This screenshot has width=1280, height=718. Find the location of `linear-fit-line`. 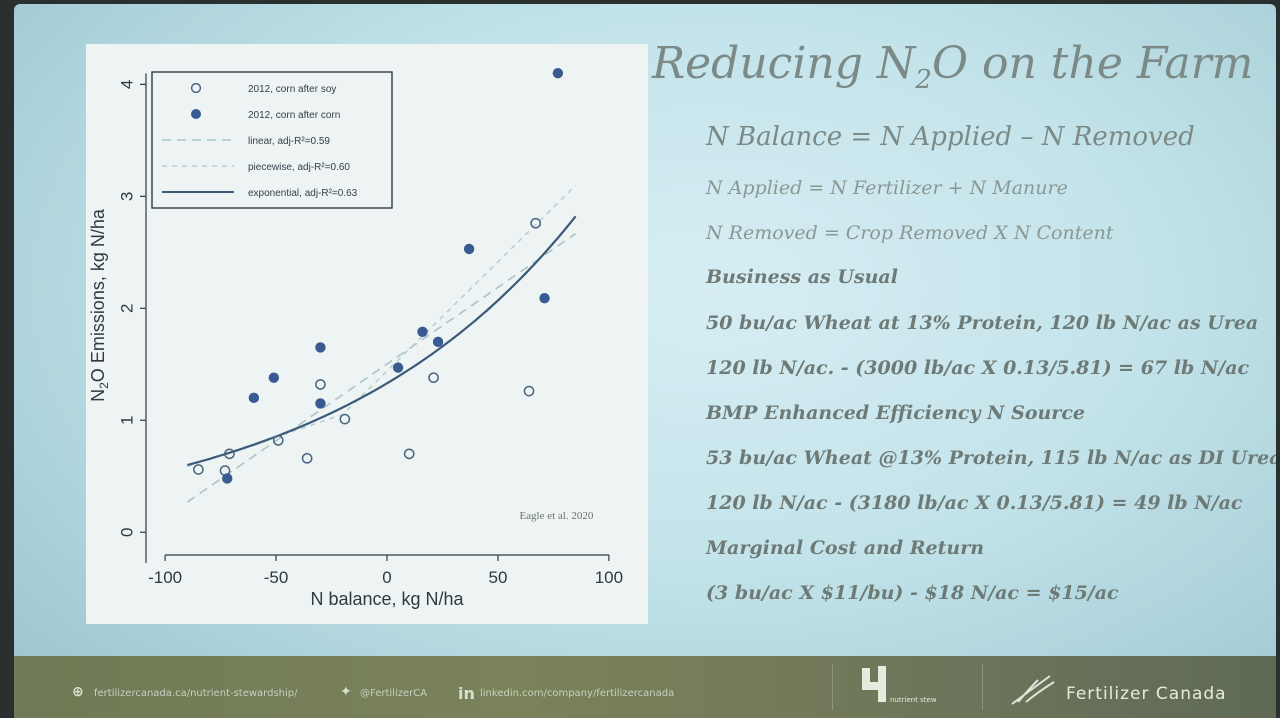

linear-fit-line is located at coordinates (381, 368).